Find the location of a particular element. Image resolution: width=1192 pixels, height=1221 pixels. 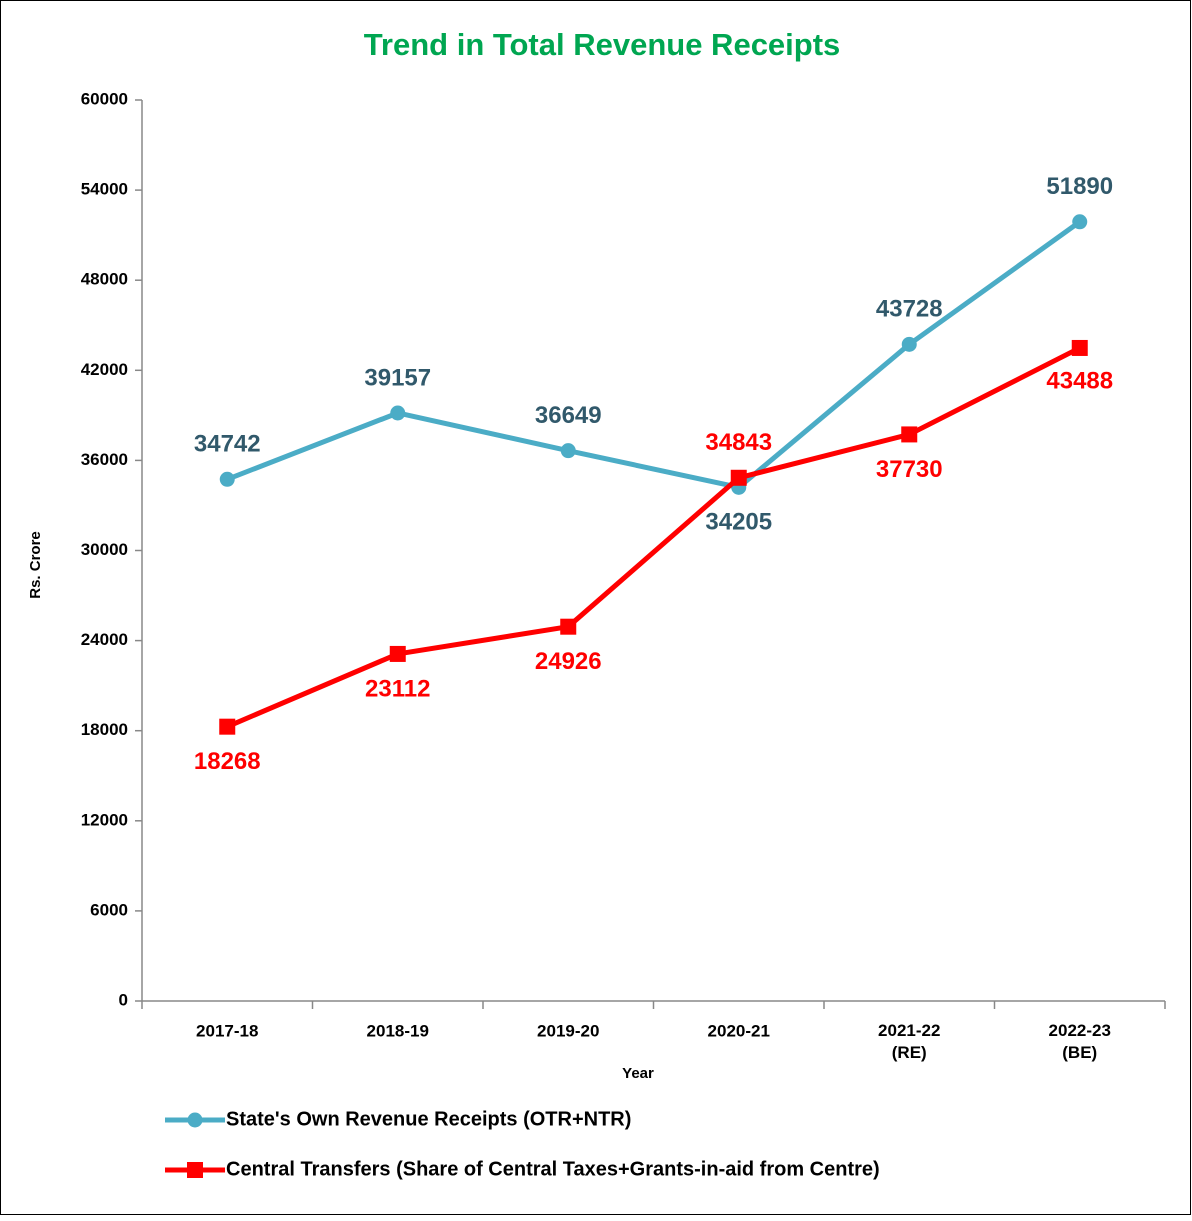

x-tick-label: 2018-19 is located at coordinates (398, 1030).